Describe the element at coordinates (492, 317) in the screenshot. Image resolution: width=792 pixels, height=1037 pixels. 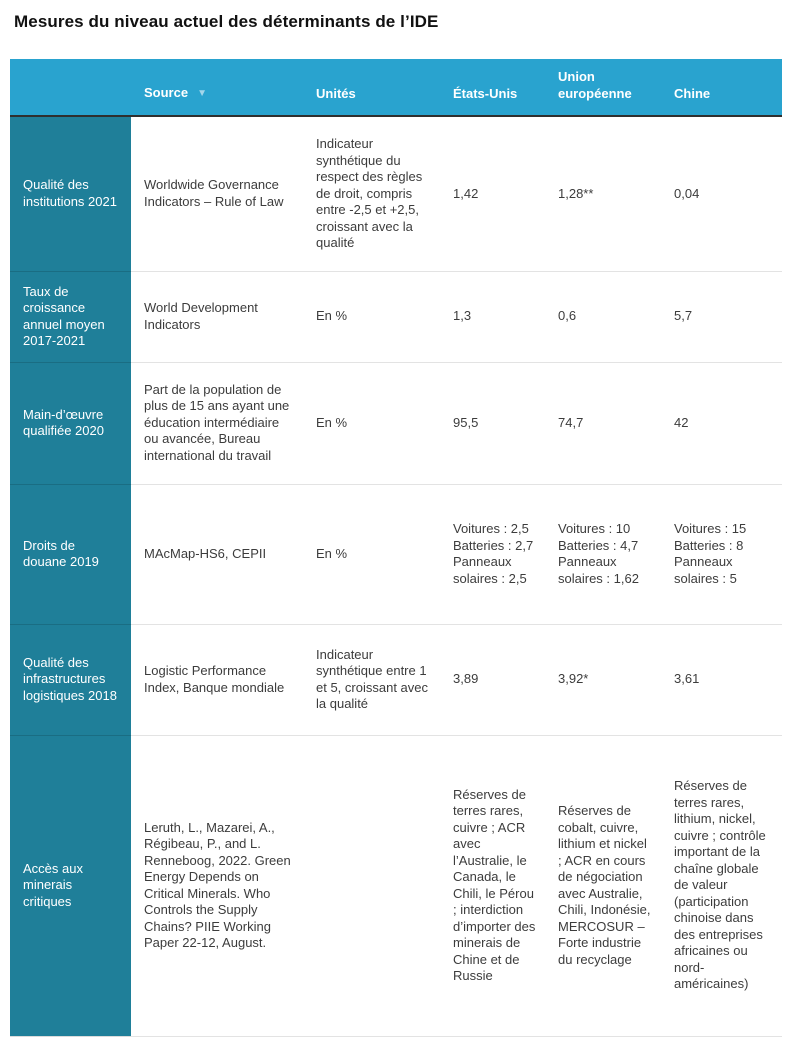
I see `cell-united-states: 1,3` at that location.